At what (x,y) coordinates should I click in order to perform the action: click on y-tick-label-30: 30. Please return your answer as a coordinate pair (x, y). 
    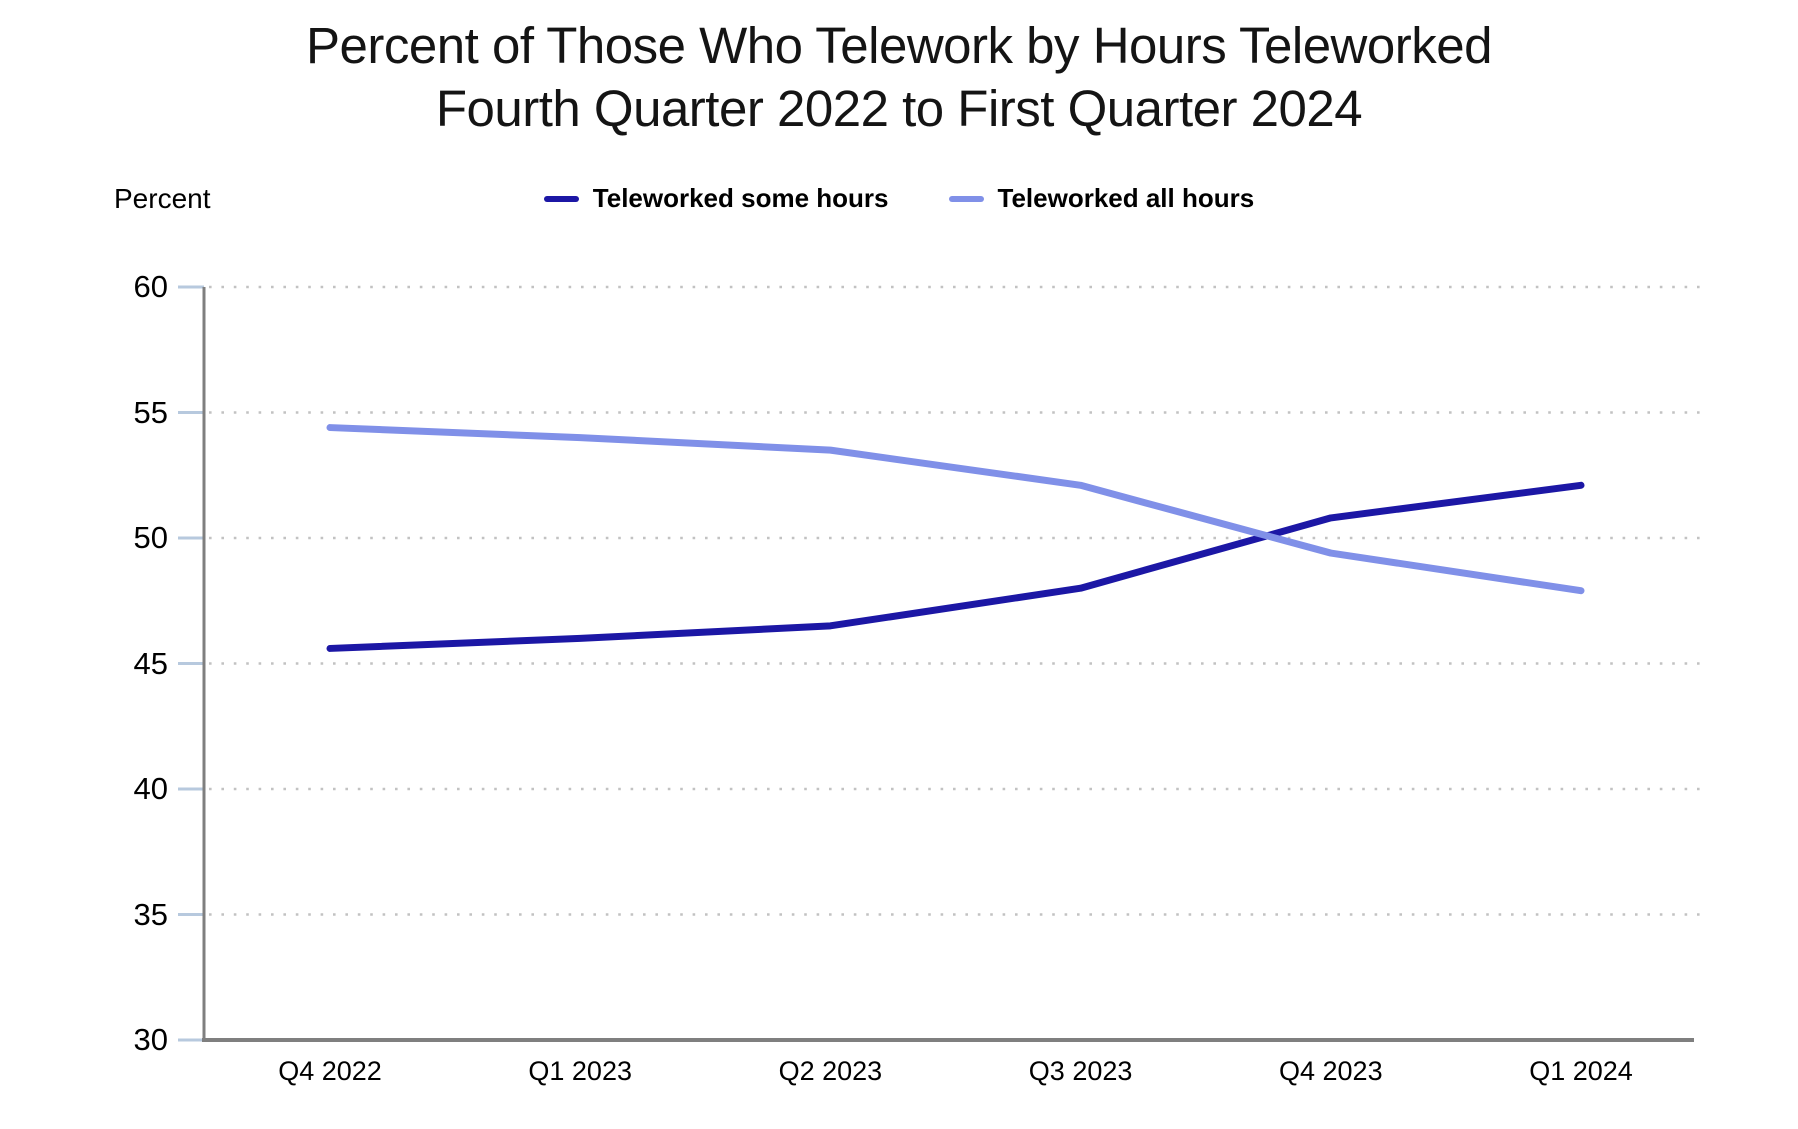
    Looking at the image, I should click on (150, 1039).